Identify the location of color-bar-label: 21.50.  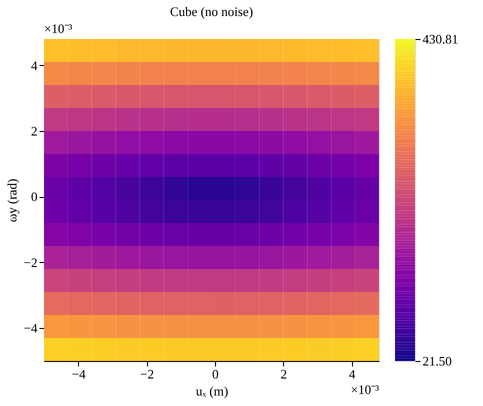
(437, 361).